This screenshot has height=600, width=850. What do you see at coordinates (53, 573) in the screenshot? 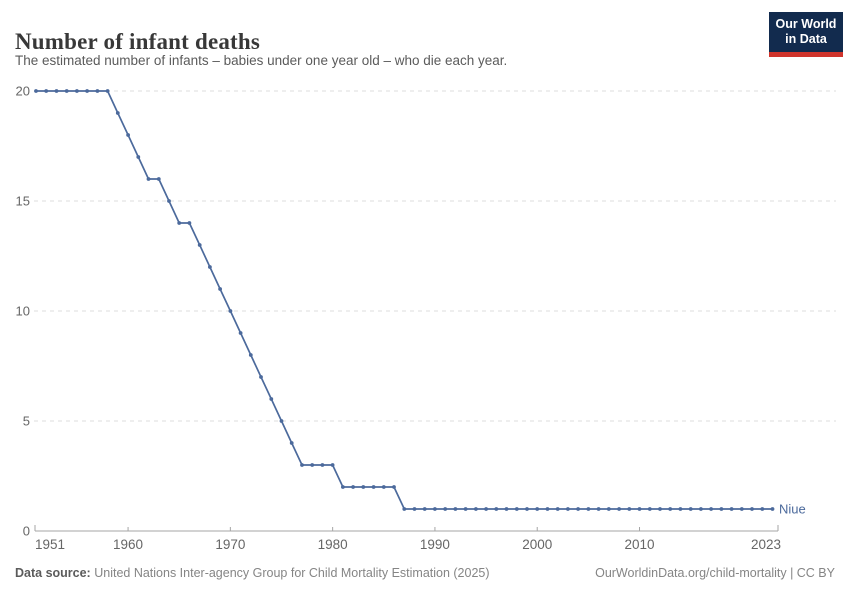
I see `data-source-label: Data source:` at bounding box center [53, 573].